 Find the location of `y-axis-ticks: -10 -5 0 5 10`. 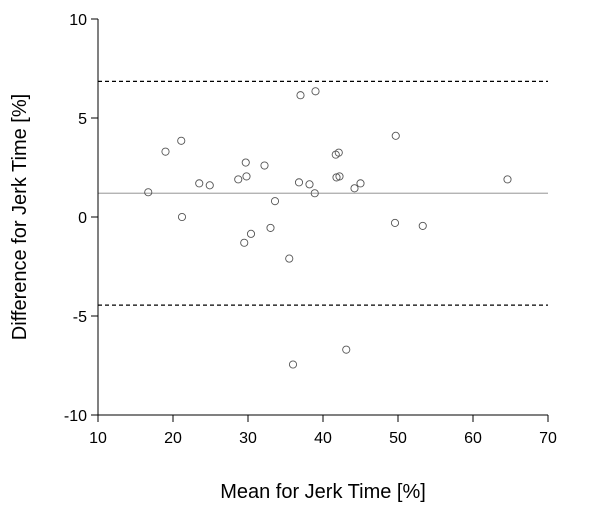

y-axis-ticks: -10 -5 0 5 10 is located at coordinates (81, 218).